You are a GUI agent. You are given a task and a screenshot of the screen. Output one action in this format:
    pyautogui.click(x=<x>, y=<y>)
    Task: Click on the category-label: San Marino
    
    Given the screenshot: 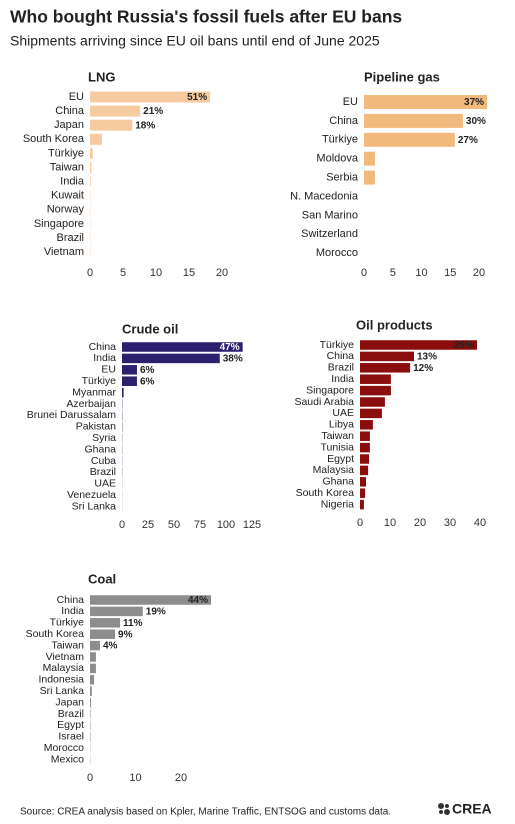 What is the action you would take?
    pyautogui.click(x=330, y=215)
    